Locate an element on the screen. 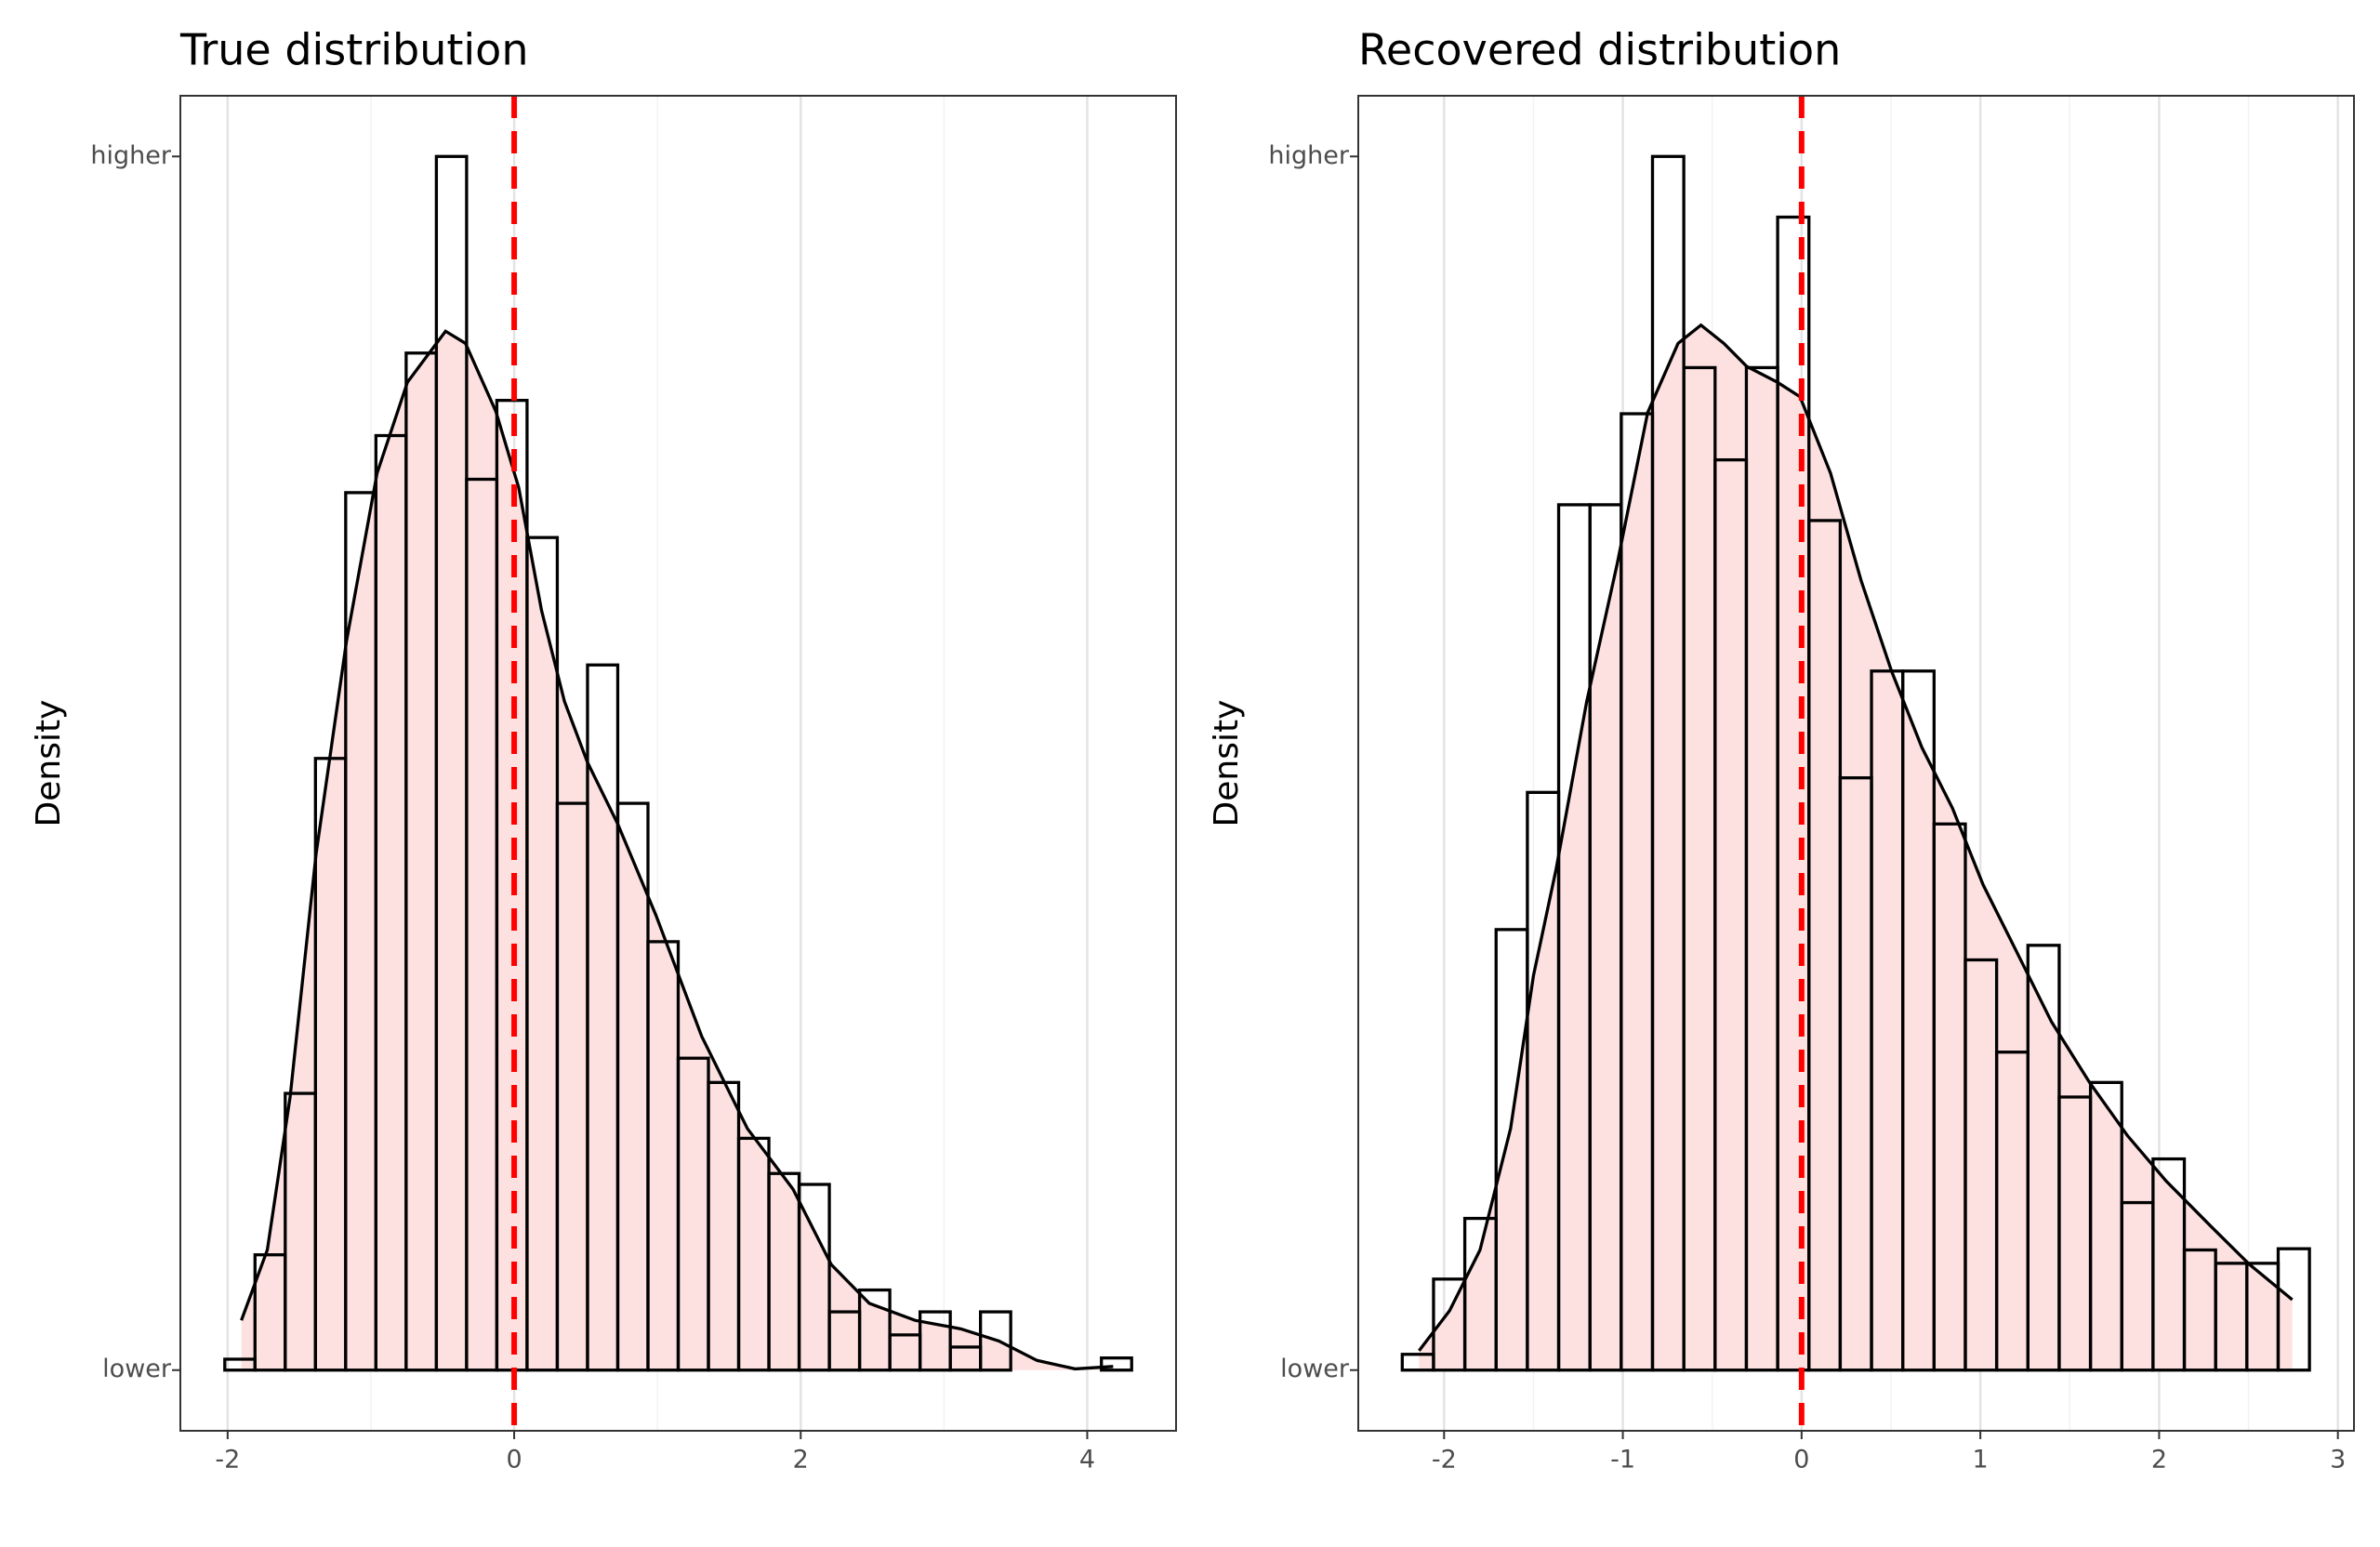 The image size is (2380, 1547). x-tick-label: 4 is located at coordinates (1087, 1460).